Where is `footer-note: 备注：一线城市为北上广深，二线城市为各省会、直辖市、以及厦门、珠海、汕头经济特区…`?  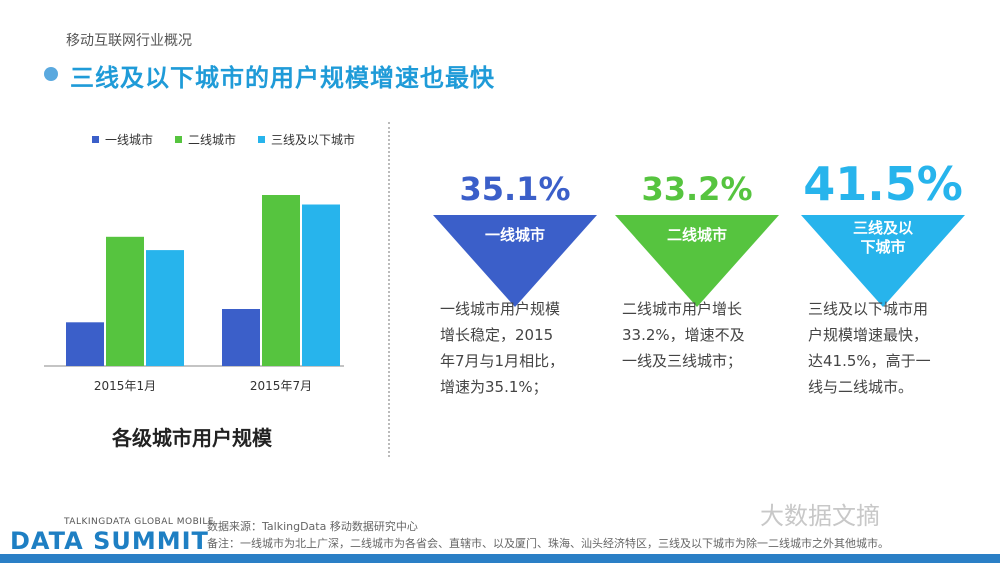
footer-note: 备注：一线城市为北上广深，二线城市为各省会、直辖市、以及厦门、珠海、汕头经济特区… is located at coordinates (548, 543).